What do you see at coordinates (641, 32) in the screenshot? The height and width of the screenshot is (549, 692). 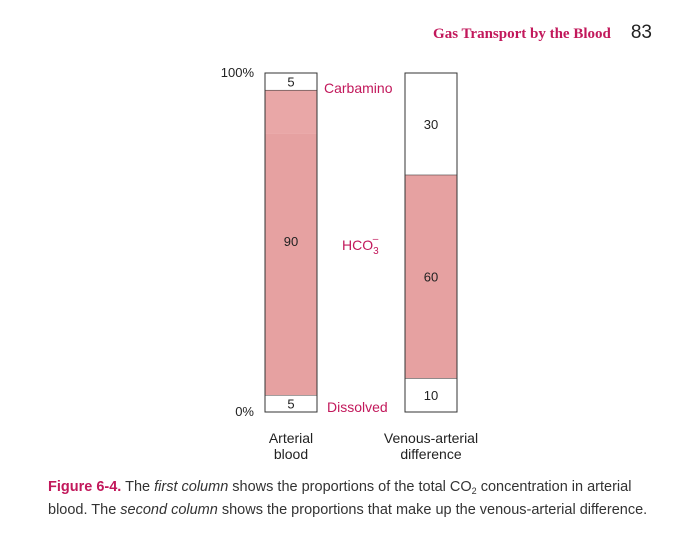 I see `page-number: 83` at bounding box center [641, 32].